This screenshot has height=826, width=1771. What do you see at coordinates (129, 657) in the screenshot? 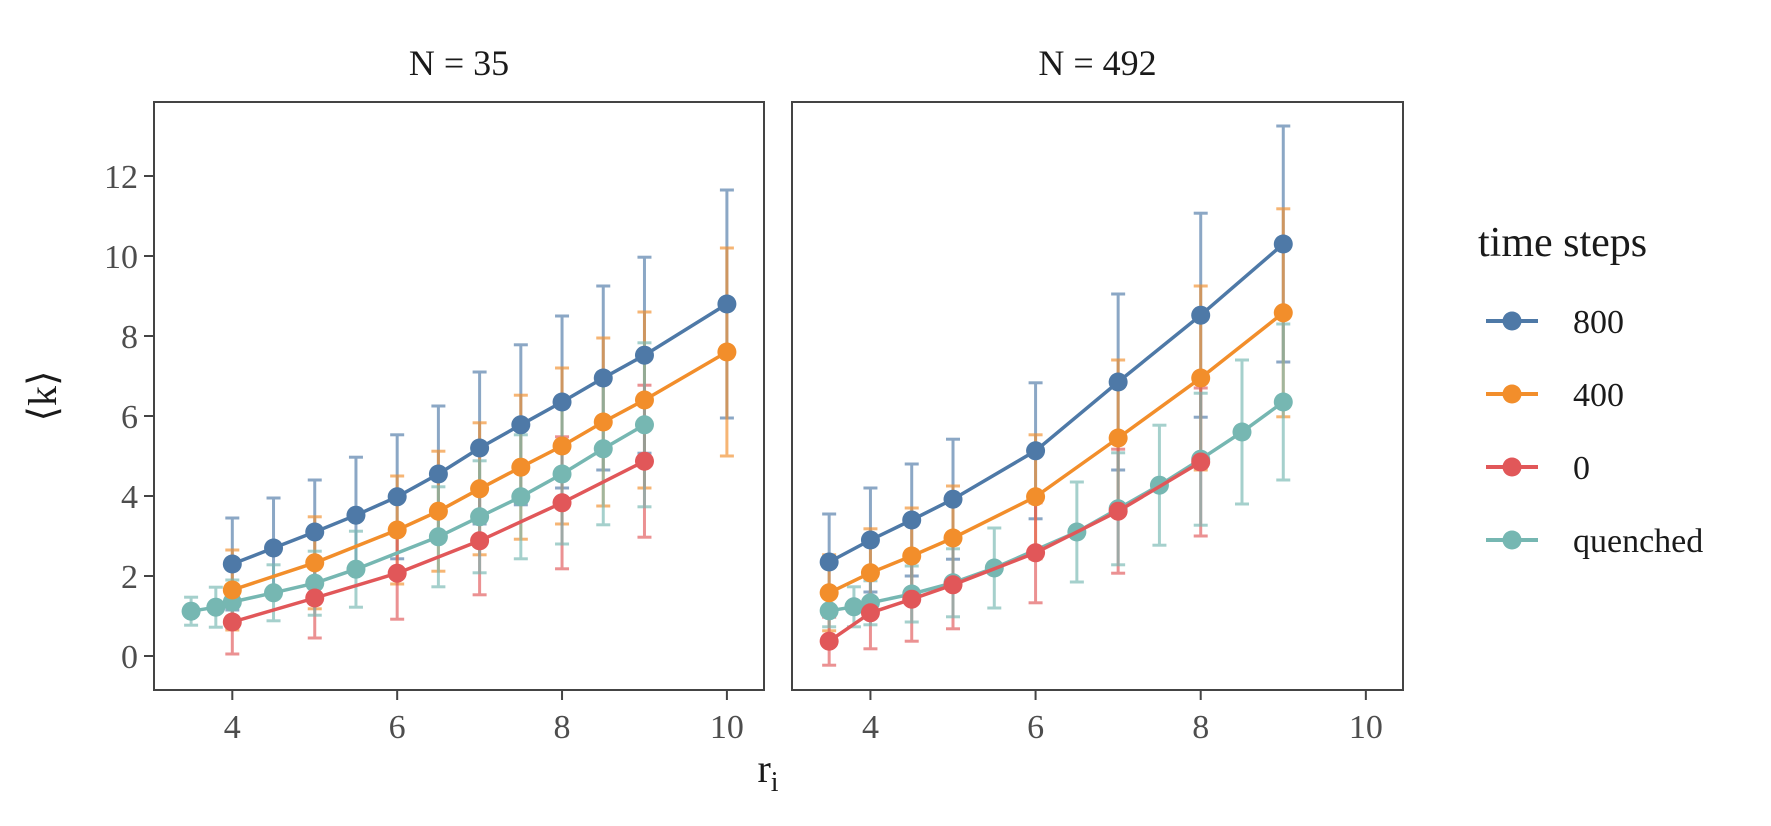
I see `y-tick-label: 0` at bounding box center [129, 657].